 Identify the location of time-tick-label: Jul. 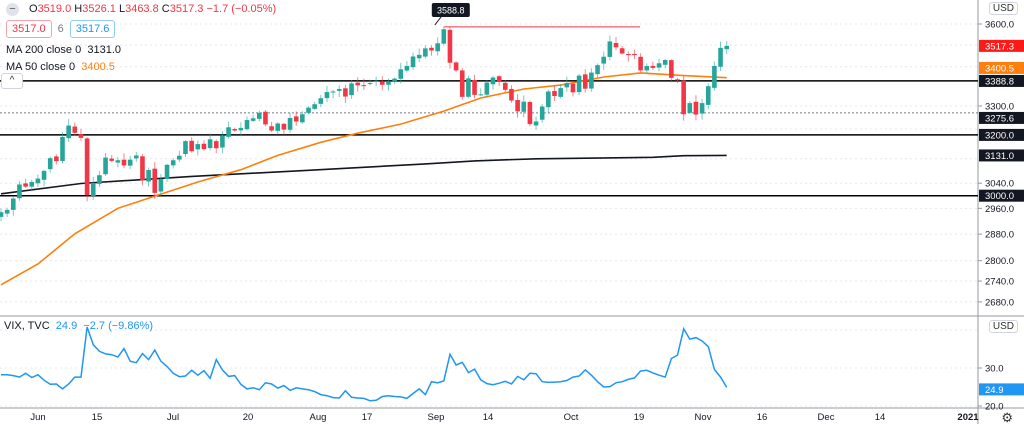
(173, 417).